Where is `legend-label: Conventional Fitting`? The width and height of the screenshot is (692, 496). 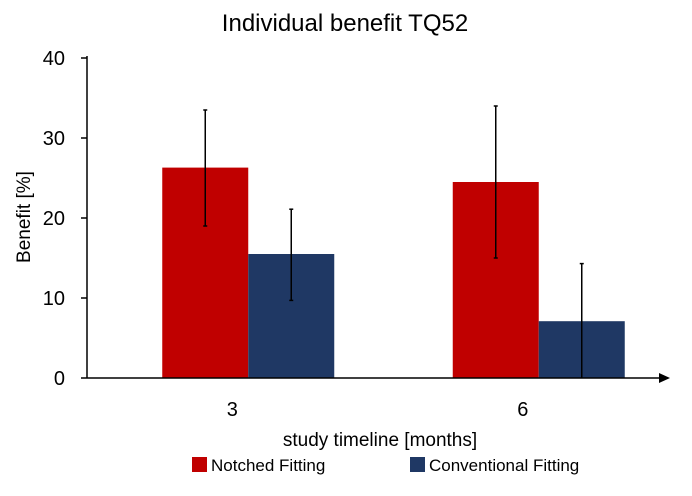 legend-label: Conventional Fitting is located at coordinates (504, 465).